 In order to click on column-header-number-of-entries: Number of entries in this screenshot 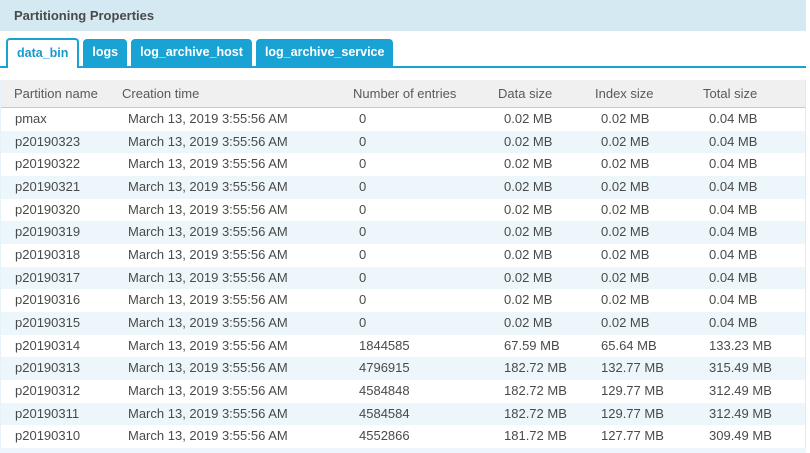, I will do `click(417, 94)`.